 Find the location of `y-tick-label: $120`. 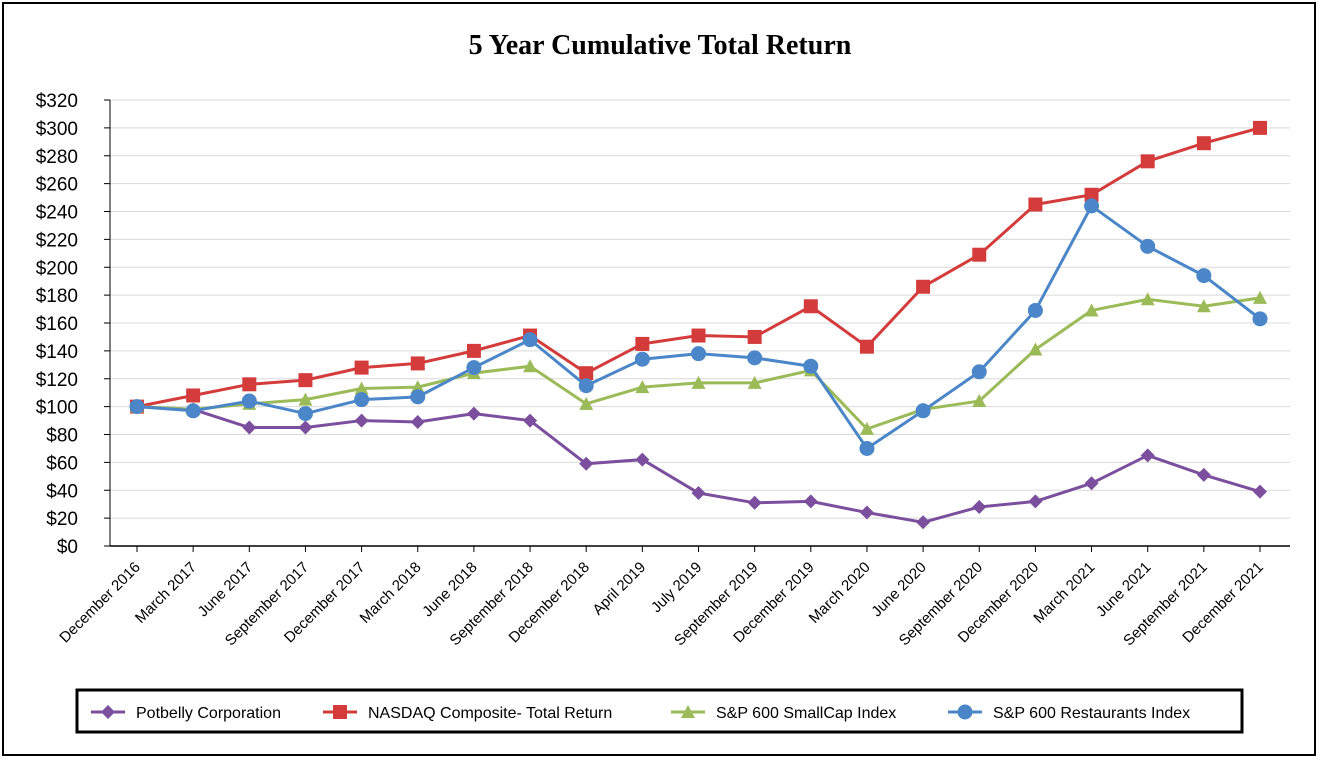

y-tick-label: $120 is located at coordinates (57, 380).